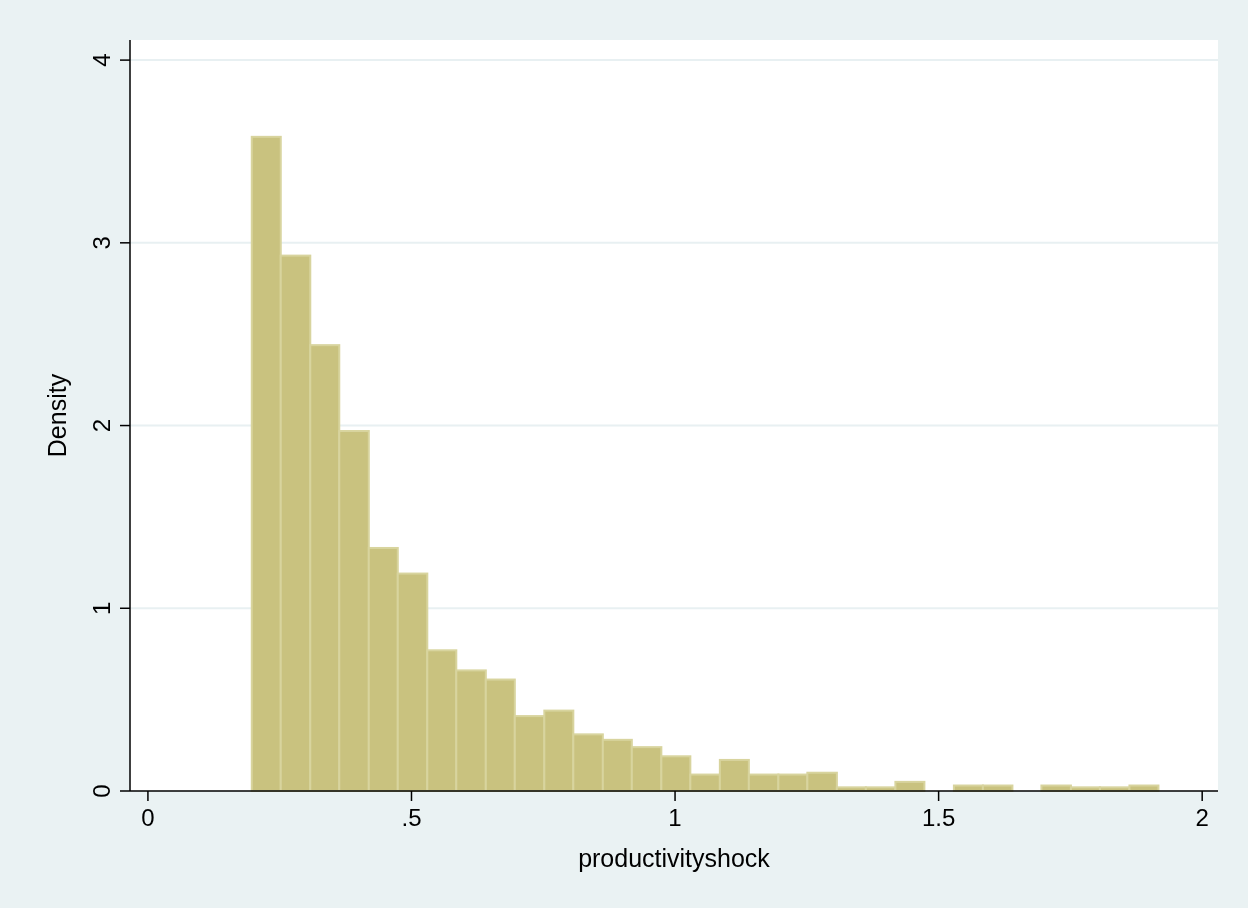 The width and height of the screenshot is (1248, 908). Describe the element at coordinates (57, 415) in the screenshot. I see `y-axis-title: Density` at that location.